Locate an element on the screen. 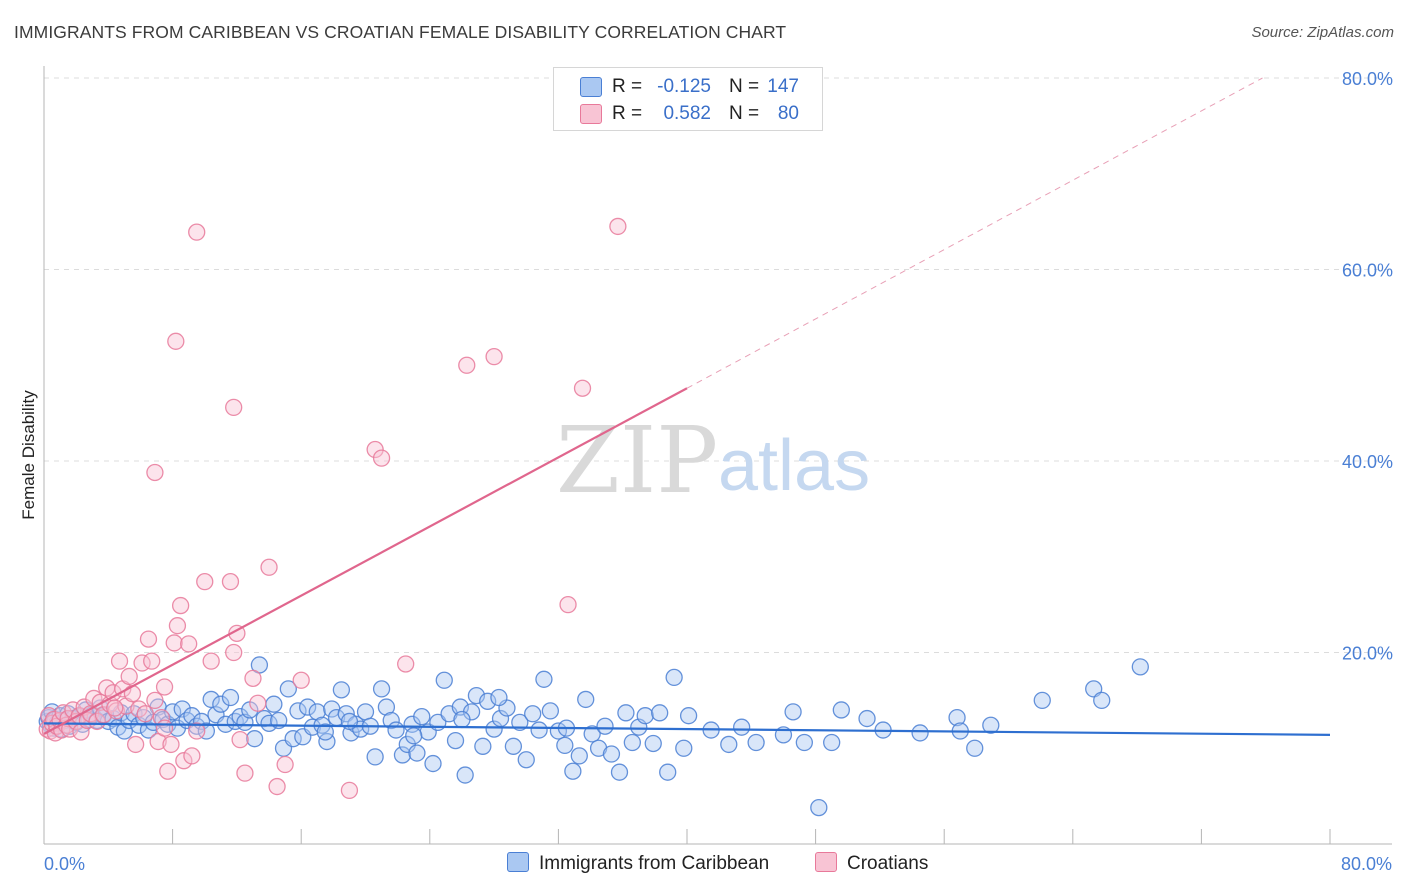 This screenshot has height=892, width=1406. trend-line-croatians-extension is located at coordinates (974, 233).